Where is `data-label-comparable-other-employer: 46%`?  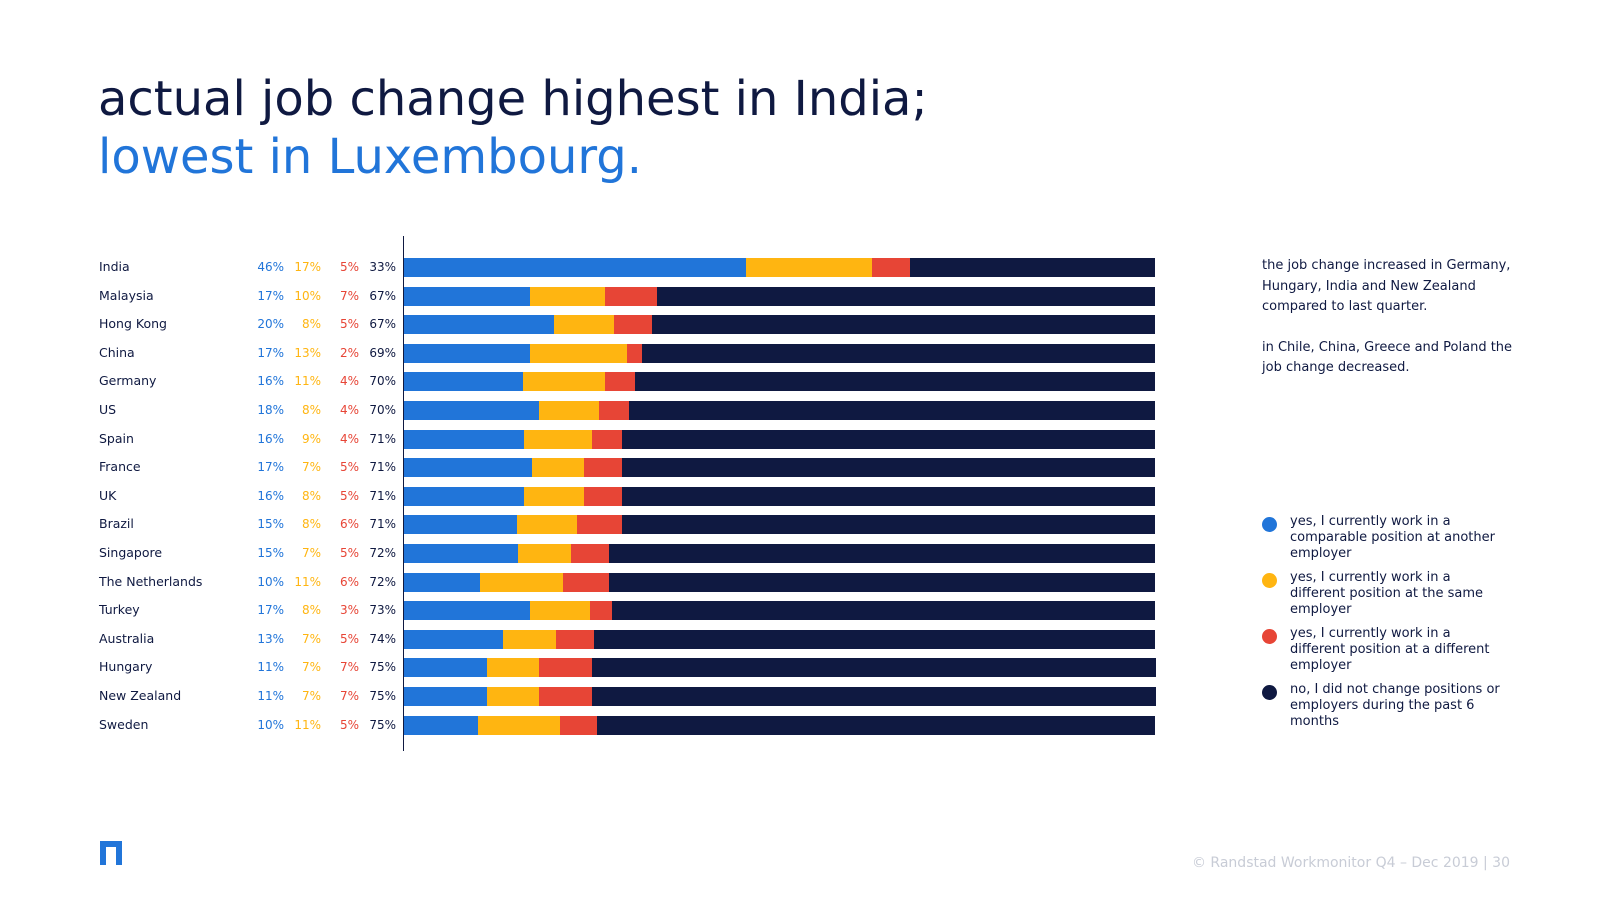 data-label-comparable-other-employer: 46% is located at coordinates (270, 267).